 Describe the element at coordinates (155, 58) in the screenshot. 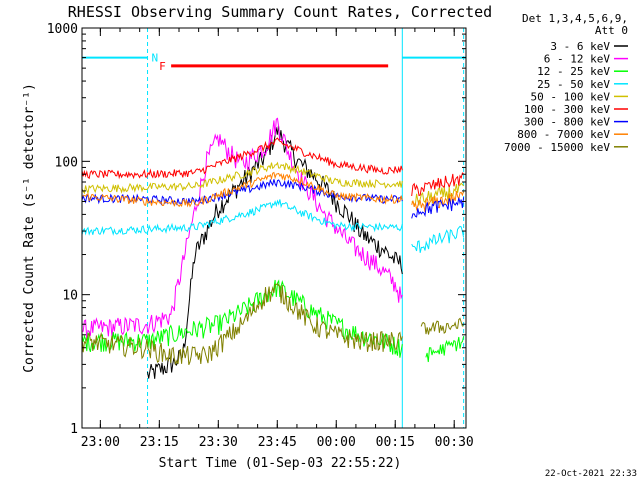

I see `night-bar-label-0: N` at that location.